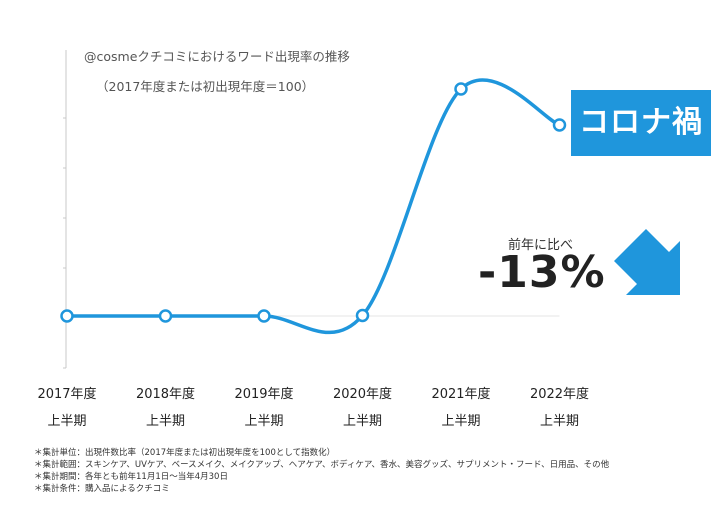 This screenshot has width=728, height=525. Describe the element at coordinates (205, 86) in the screenshot. I see `chart-subtitle-line-2: （2017年度または初出現年度＝100）` at that location.